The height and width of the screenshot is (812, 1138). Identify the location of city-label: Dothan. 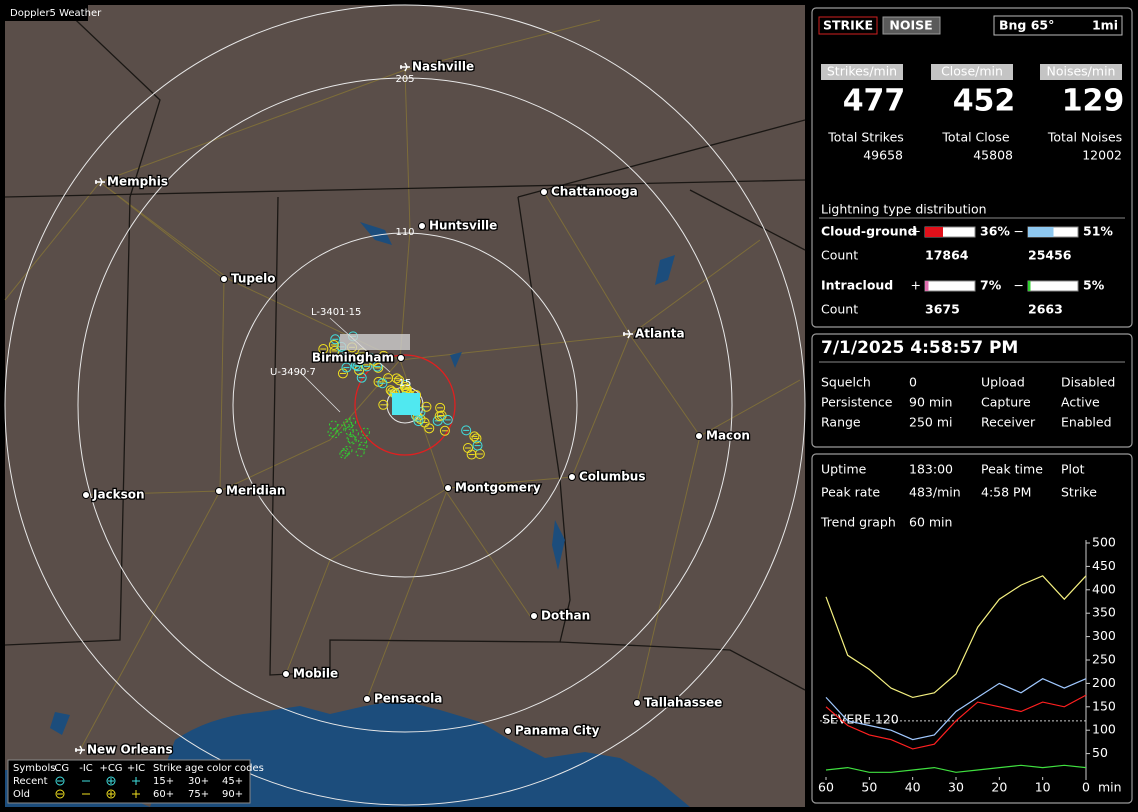
(565, 616).